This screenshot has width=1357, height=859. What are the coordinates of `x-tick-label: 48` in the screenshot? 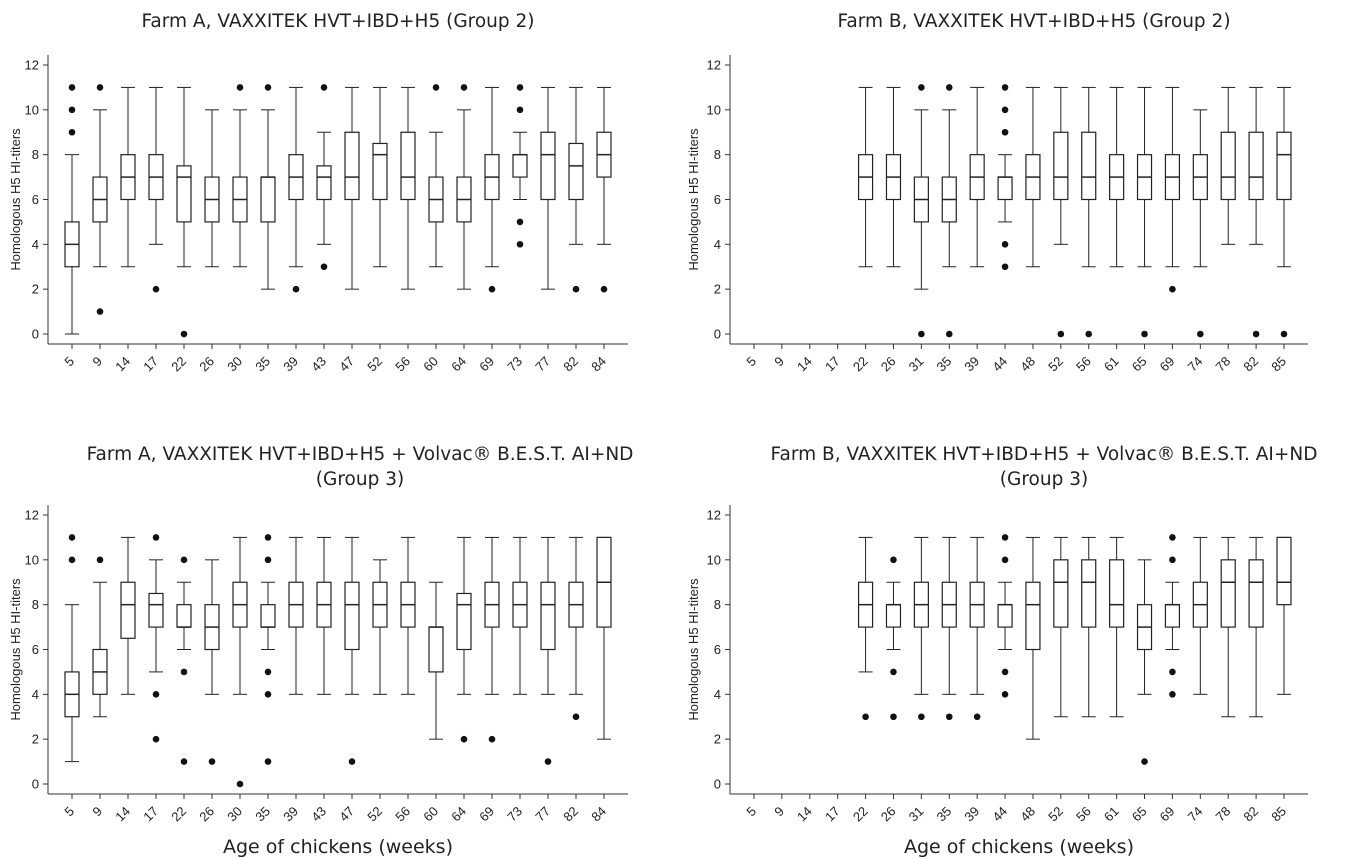 It's located at (1027, 814).